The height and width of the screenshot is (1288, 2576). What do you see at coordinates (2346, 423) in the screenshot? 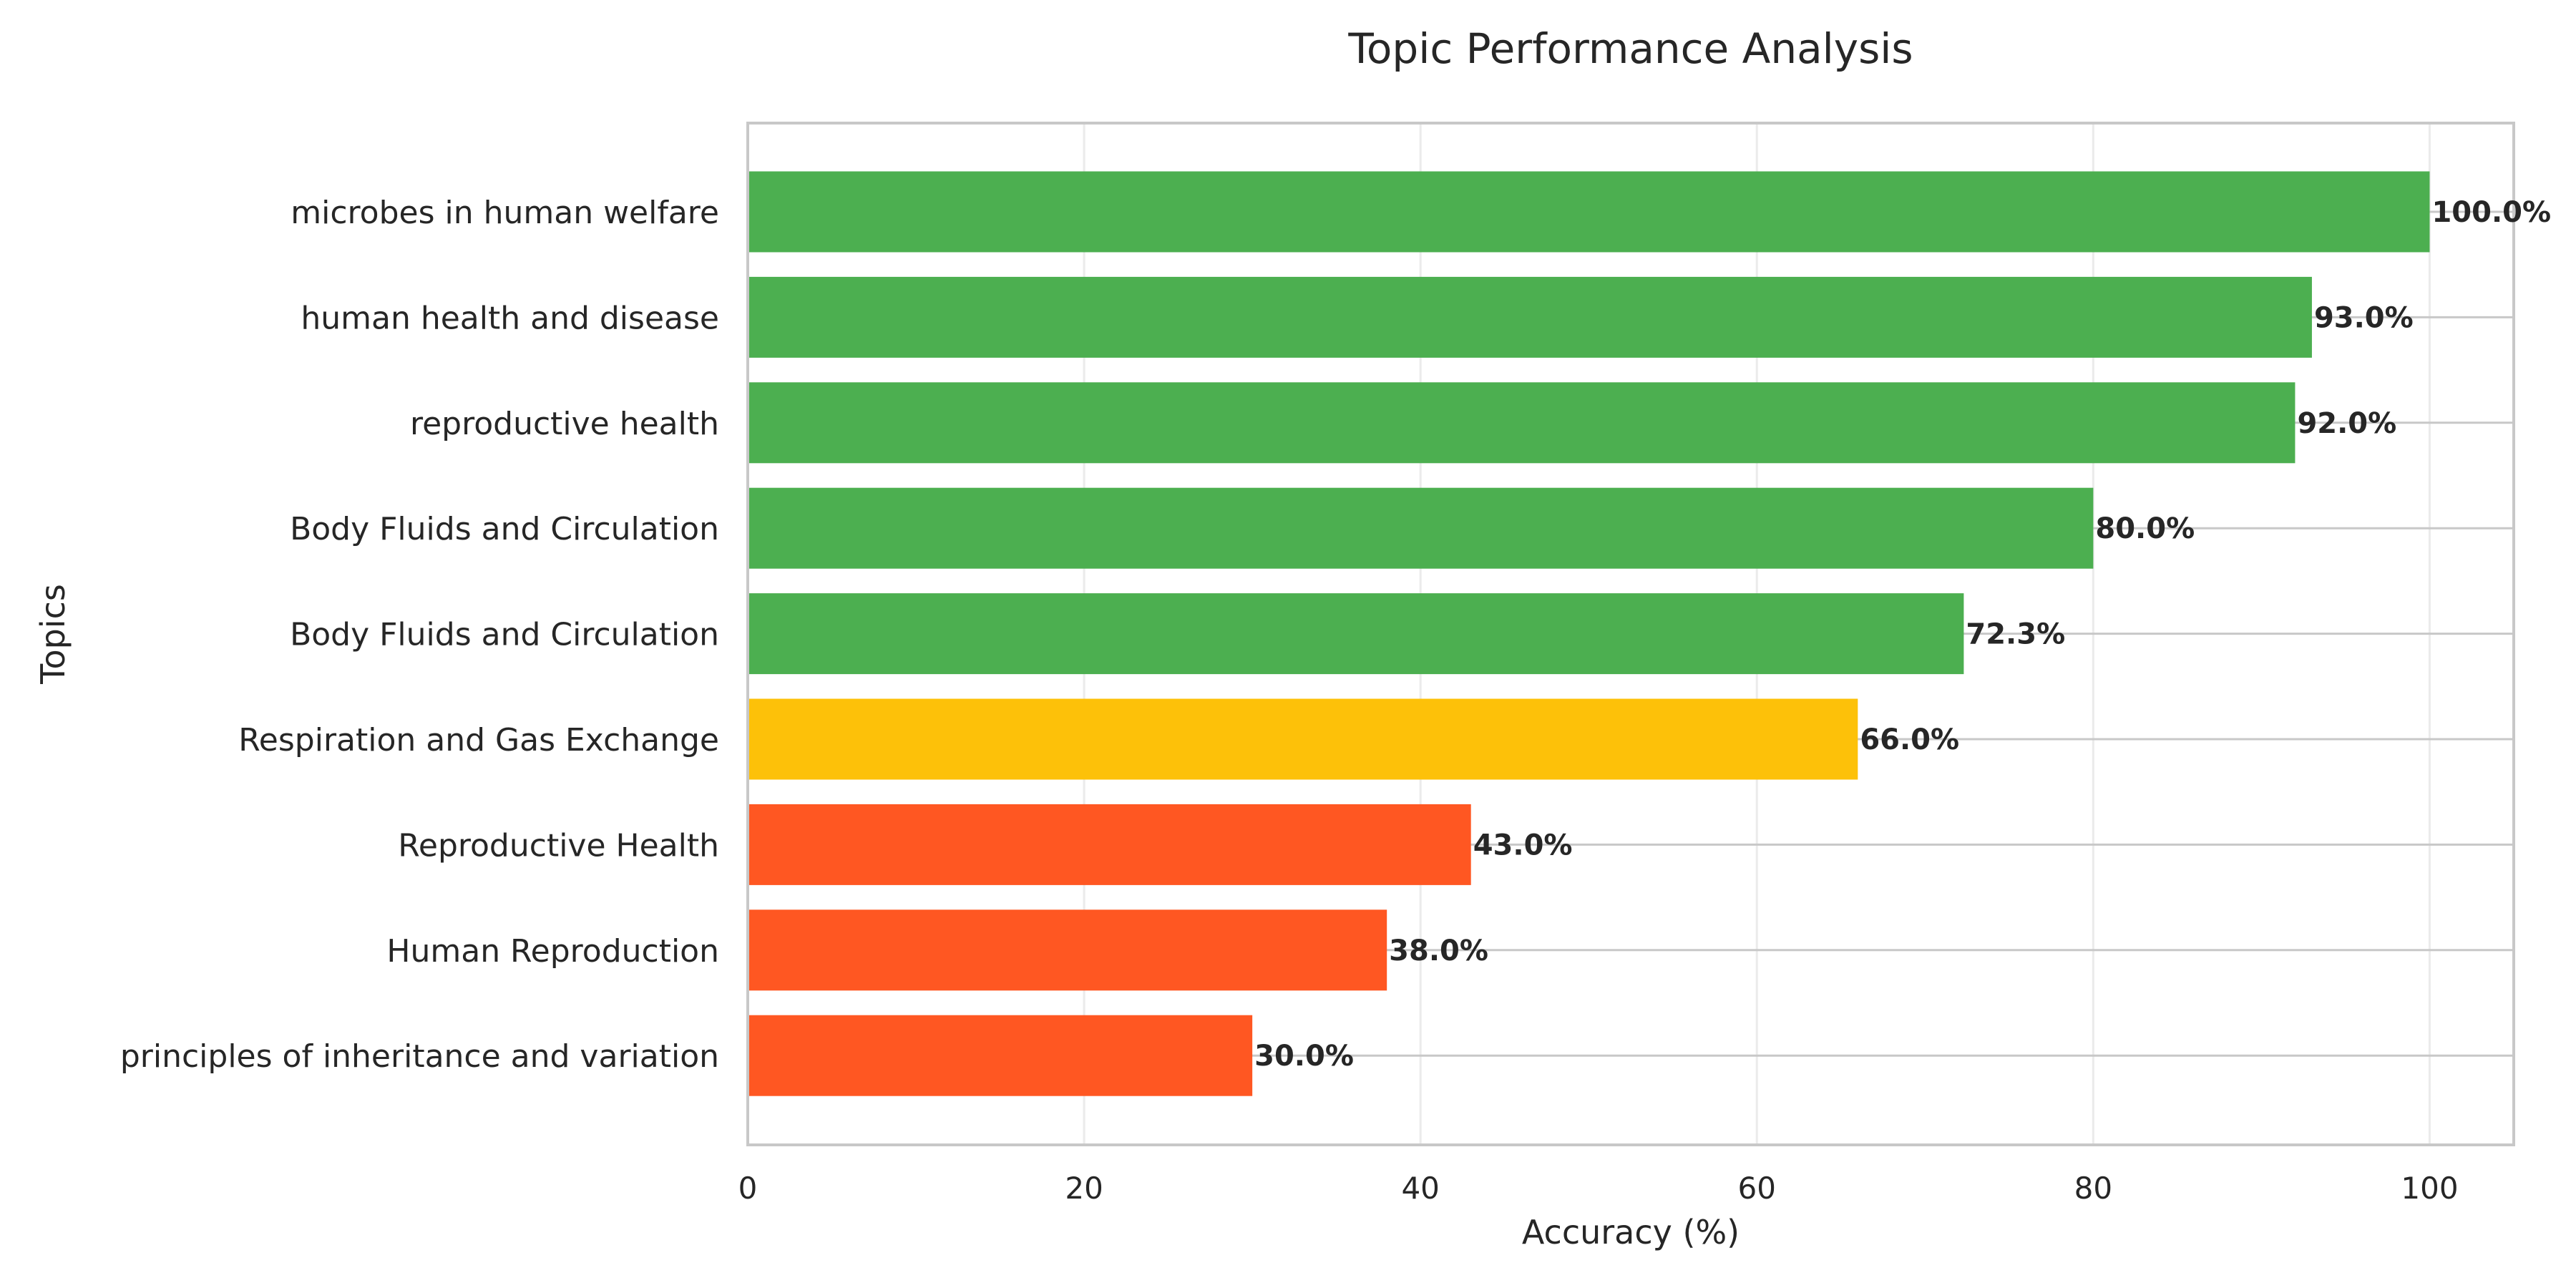
I see `bar-value-label: 92.0%` at bounding box center [2346, 423].